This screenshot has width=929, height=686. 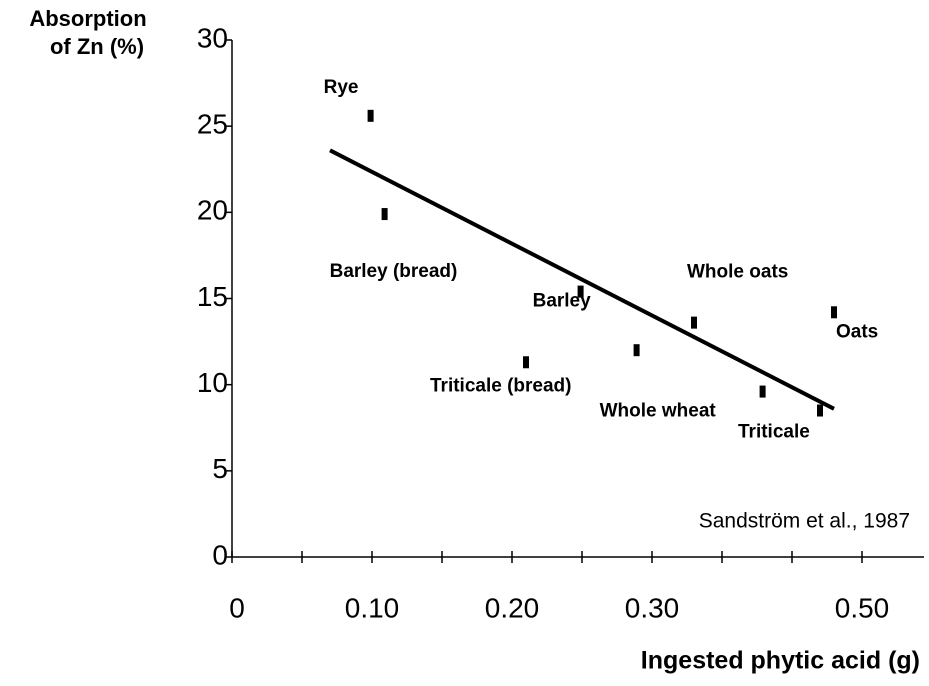 I want to click on y-tick-label: 5, so click(x=220, y=468).